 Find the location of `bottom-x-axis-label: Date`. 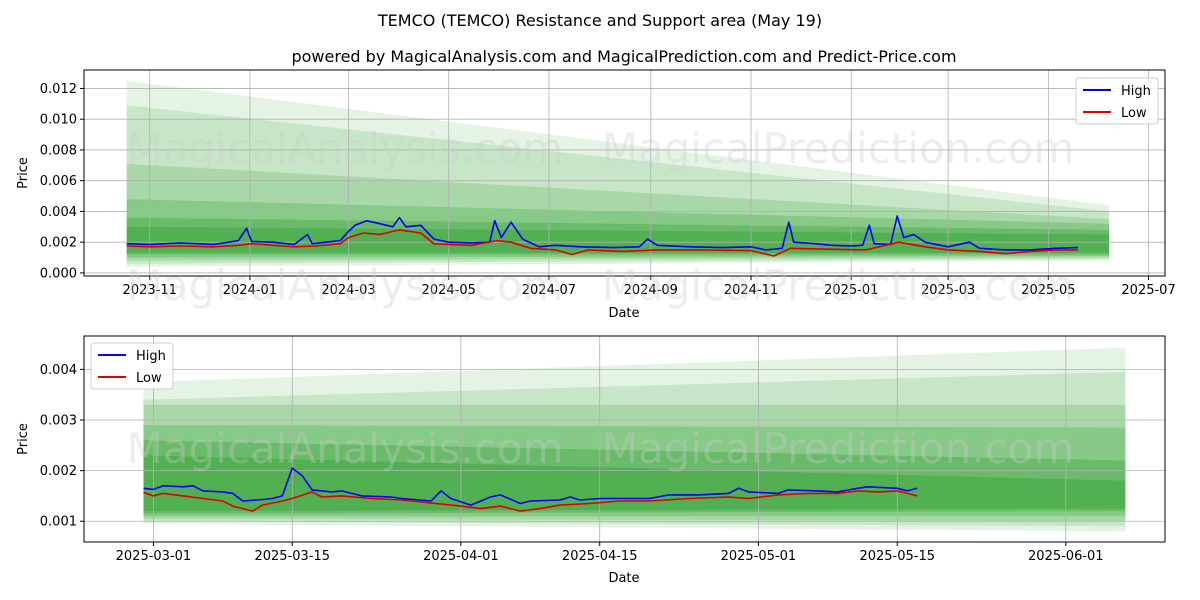

bottom-x-axis-label: Date is located at coordinates (623, 578).